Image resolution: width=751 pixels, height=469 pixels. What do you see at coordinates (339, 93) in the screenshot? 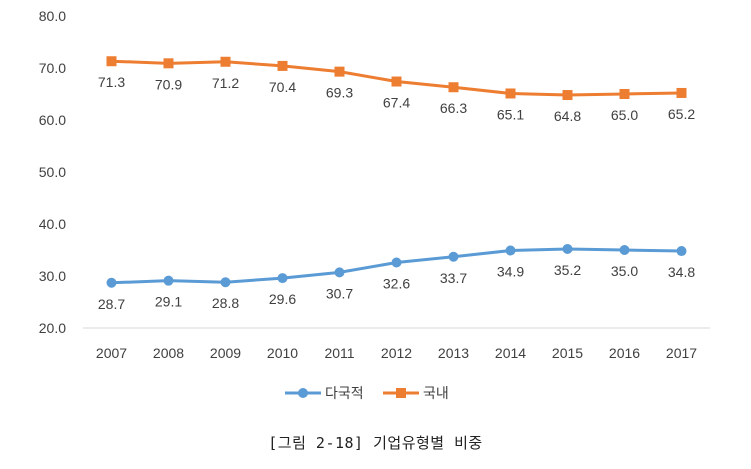
I see `data-label-1-2011: 69.3` at bounding box center [339, 93].